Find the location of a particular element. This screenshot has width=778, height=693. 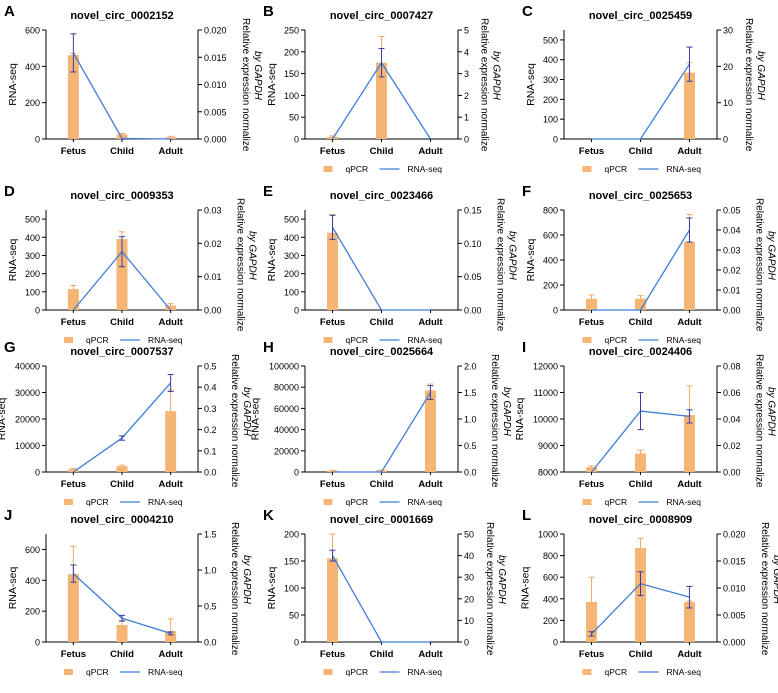

right-tick-label: 3 is located at coordinates (466, 74).